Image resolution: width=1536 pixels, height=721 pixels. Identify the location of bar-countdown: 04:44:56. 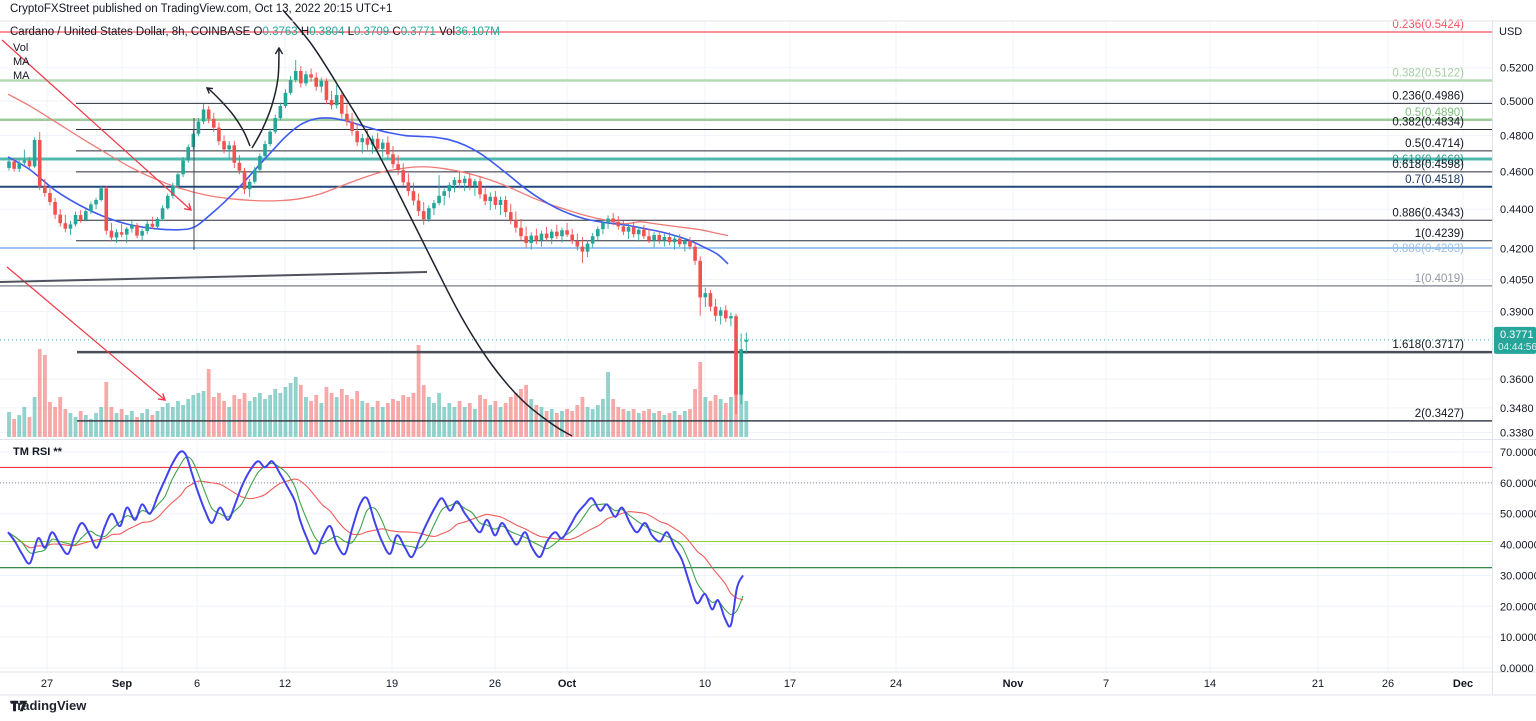
(1517, 347).